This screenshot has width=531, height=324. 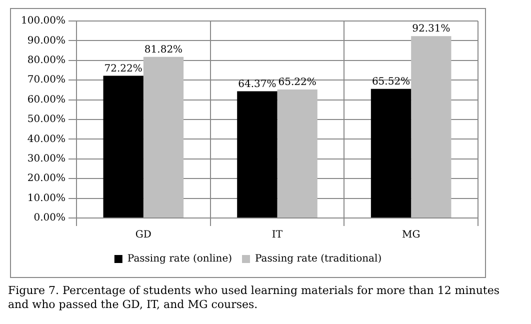 I want to click on y-tick-label: 80.00%, so click(x=46, y=60).